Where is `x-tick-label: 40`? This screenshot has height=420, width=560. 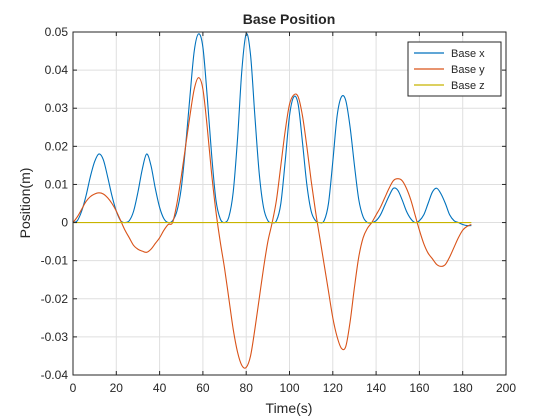 x-tick-label: 40 is located at coordinates (160, 388).